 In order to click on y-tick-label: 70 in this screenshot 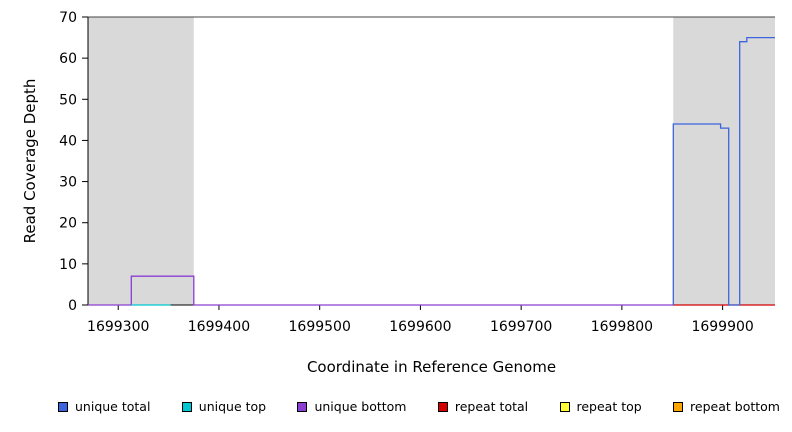, I will do `click(68, 18)`.